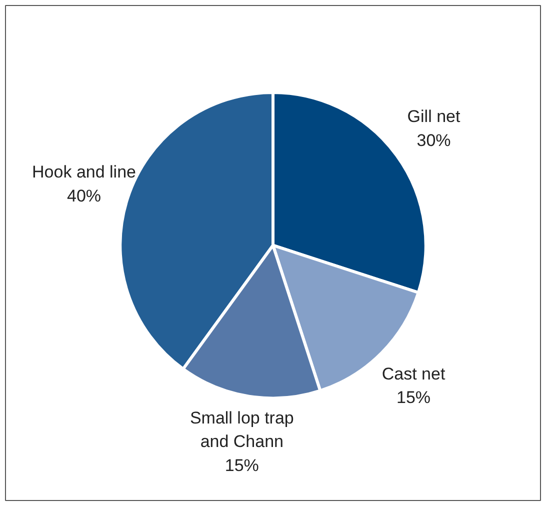 This screenshot has width=549, height=510. What do you see at coordinates (433, 116) in the screenshot?
I see `slice-label: Gill net` at bounding box center [433, 116].